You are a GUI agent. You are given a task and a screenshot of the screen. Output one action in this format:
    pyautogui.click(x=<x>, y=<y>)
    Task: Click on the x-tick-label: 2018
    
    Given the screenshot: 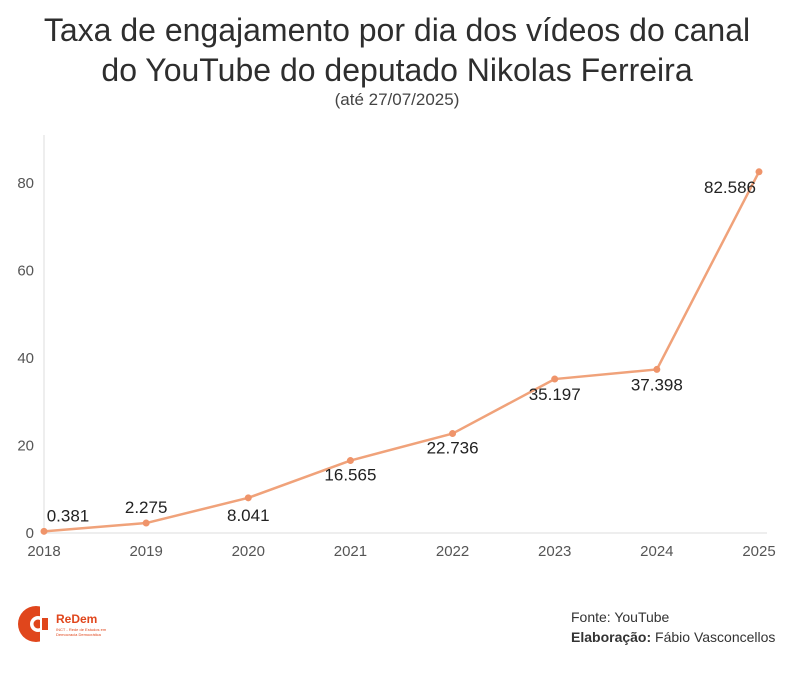 What is the action you would take?
    pyautogui.click(x=43, y=551)
    